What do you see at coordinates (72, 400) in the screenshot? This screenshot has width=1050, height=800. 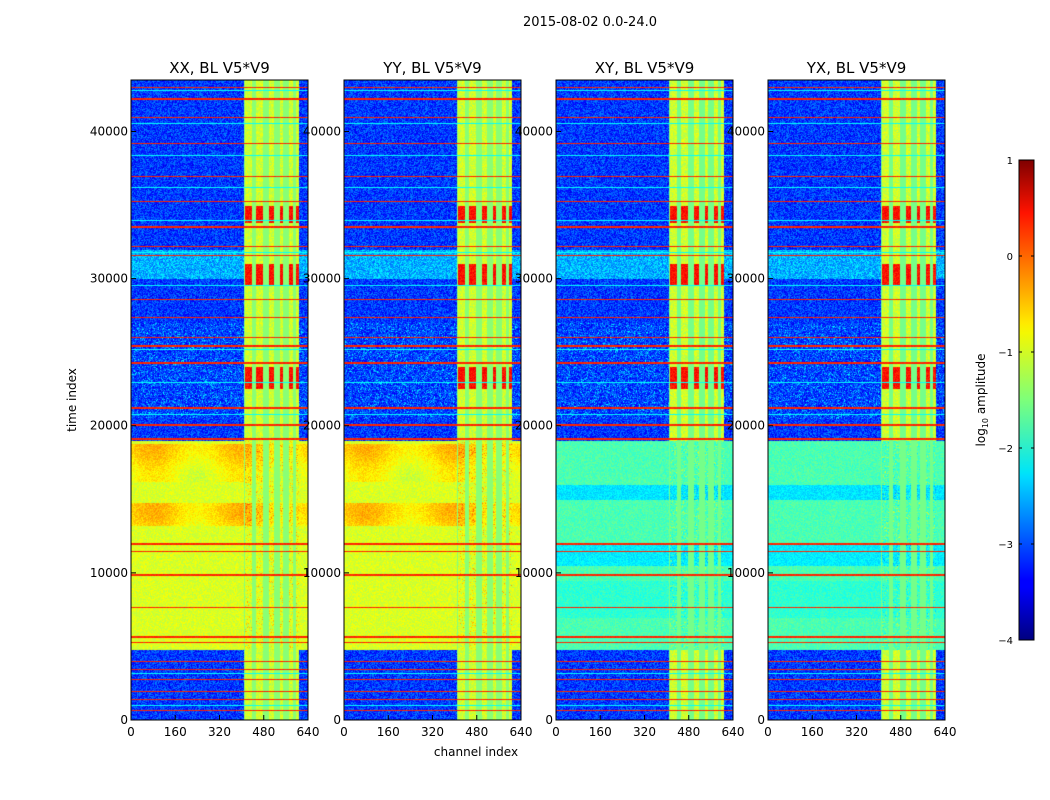 I see `y-axis-label: time index` at bounding box center [72, 400].